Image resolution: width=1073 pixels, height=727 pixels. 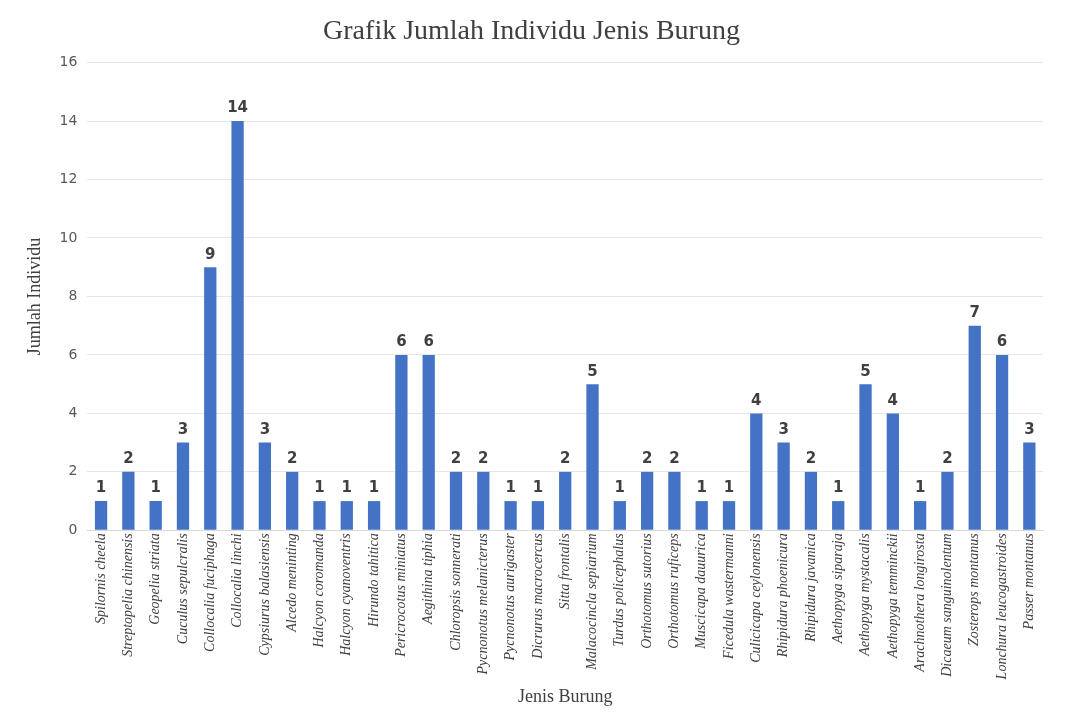 I want to click on x-tick-label: Cuculus sepulcralis, so click(x=182, y=588).